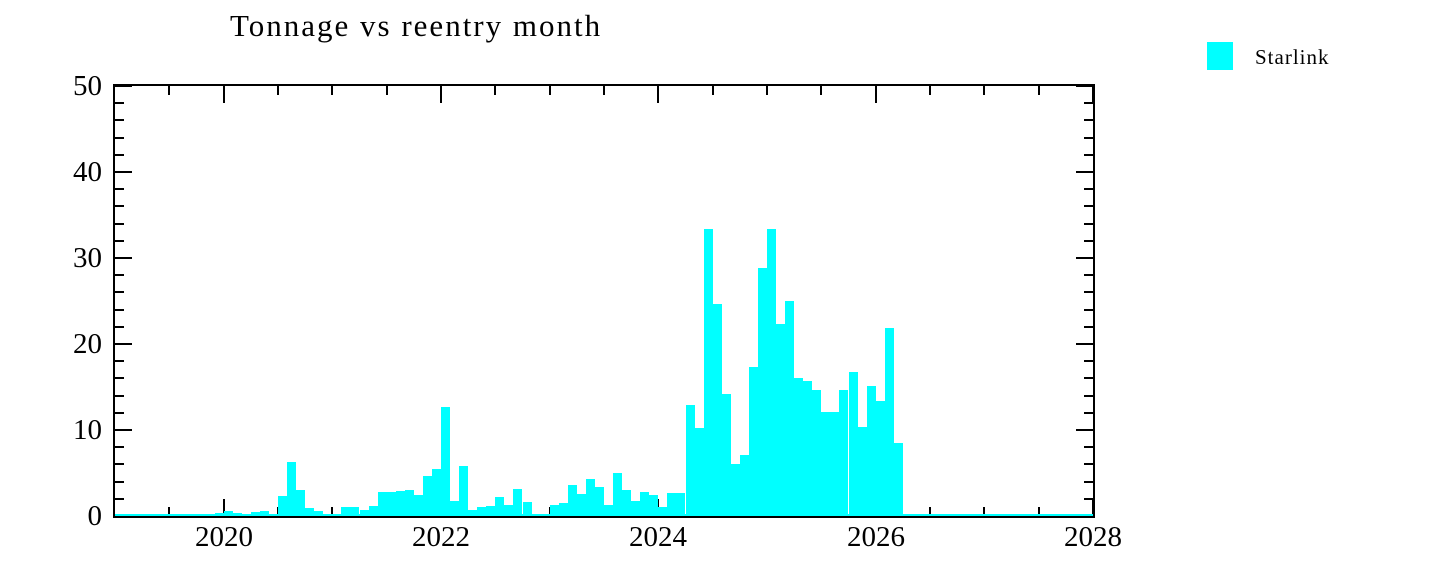  What do you see at coordinates (416, 25) in the screenshot?
I see `chart-title: Tonnage vs reentry month` at bounding box center [416, 25].